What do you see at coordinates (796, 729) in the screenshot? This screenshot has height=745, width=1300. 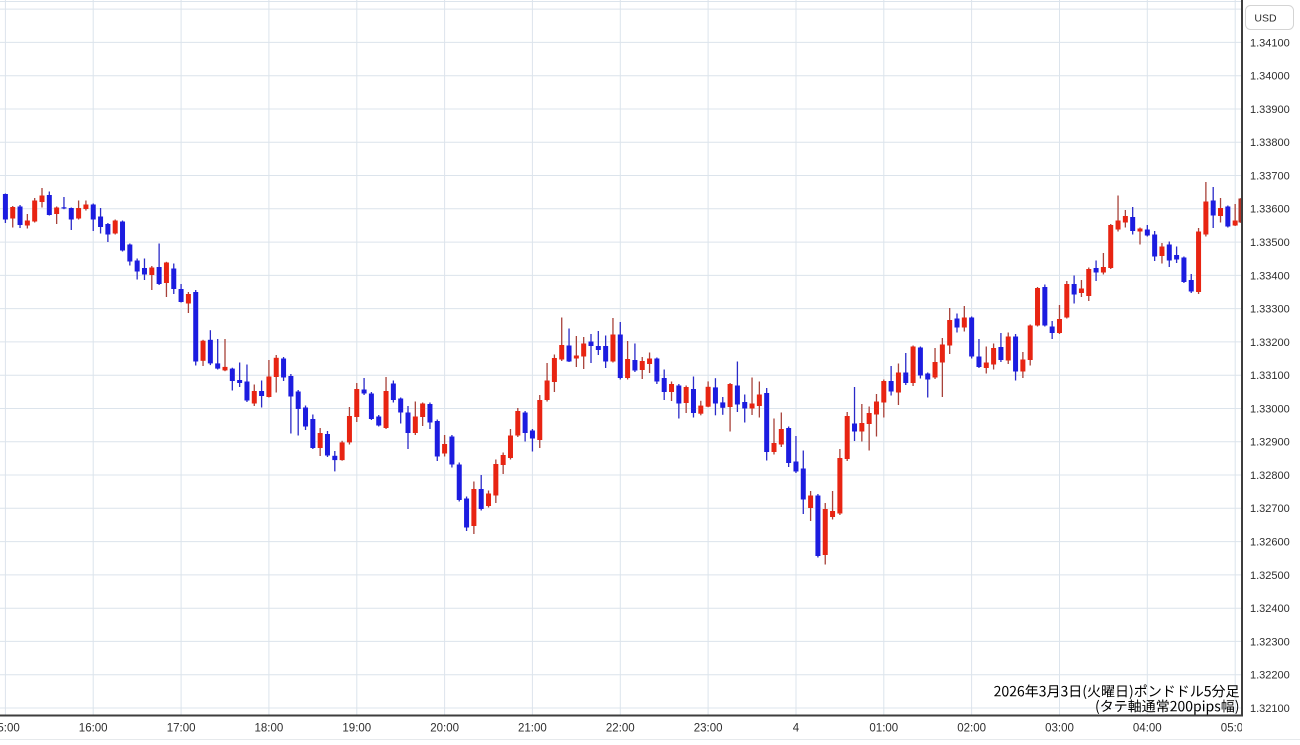 I see `svg-text: 4` at bounding box center [796, 729].